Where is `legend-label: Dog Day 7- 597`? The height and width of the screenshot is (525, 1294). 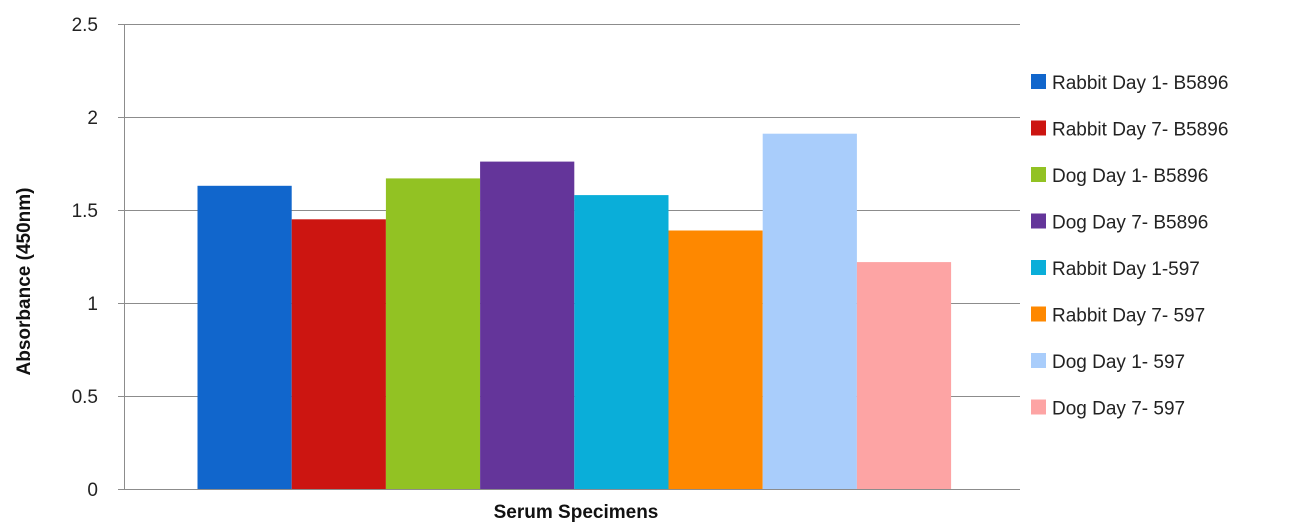 legend-label: Dog Day 7- 597 is located at coordinates (1118, 409).